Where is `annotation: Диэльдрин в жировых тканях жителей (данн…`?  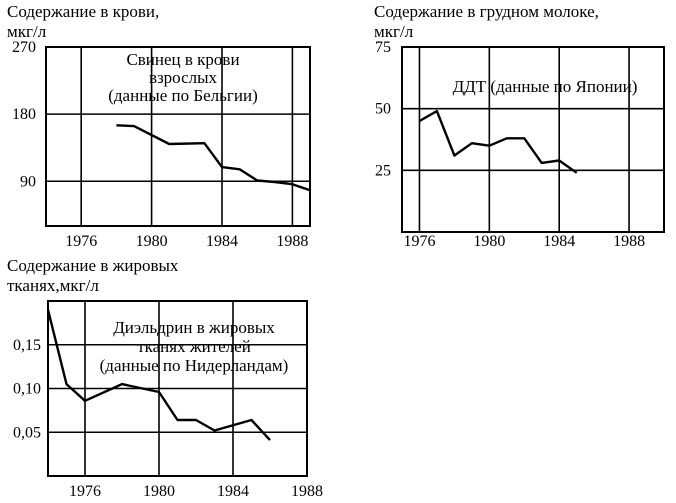
annotation: Диэльдрин в жировых тканях жителей (данн… is located at coordinates (194, 346).